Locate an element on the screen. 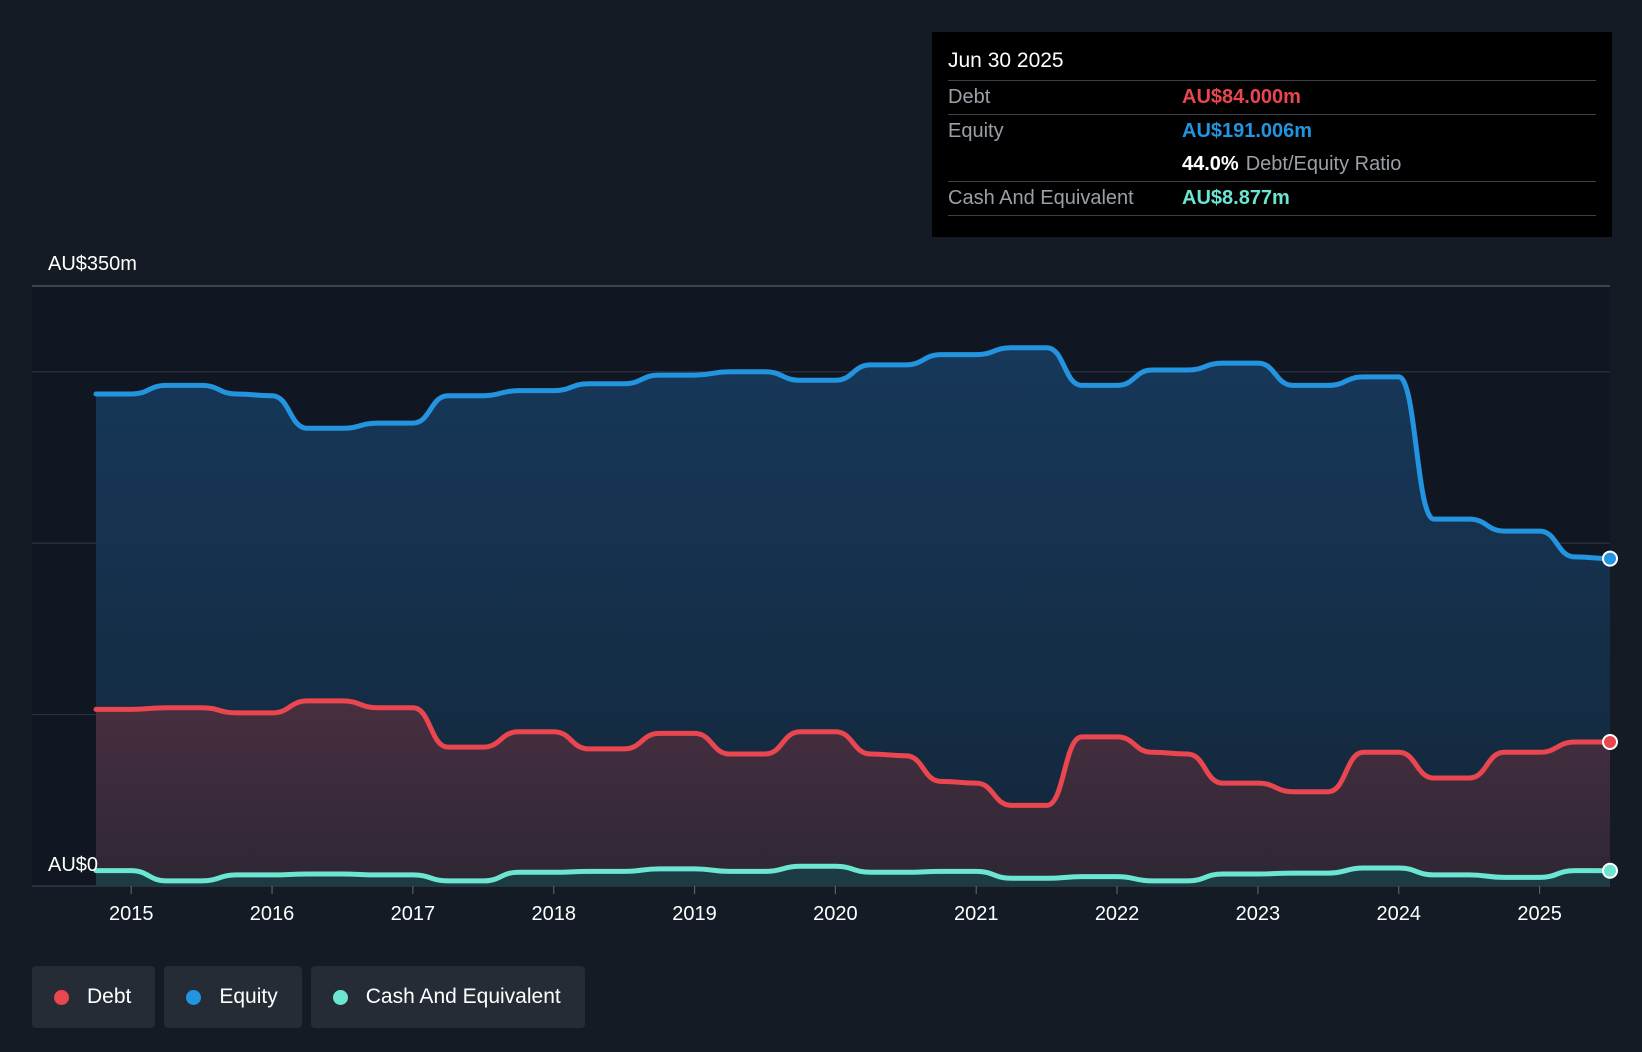 Image resolution: width=1642 pixels, height=1052 pixels. cash-endpoint-marker is located at coordinates (1610, 870).